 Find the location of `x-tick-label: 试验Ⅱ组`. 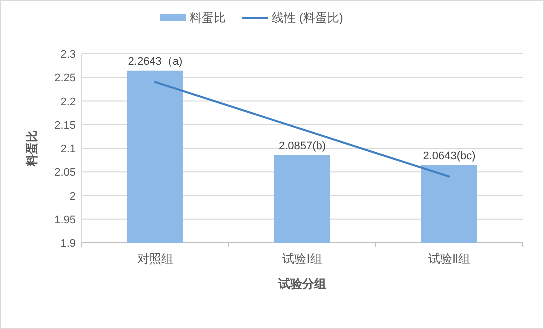

x-tick-label: 试验Ⅱ组 is located at coordinates (449, 259).